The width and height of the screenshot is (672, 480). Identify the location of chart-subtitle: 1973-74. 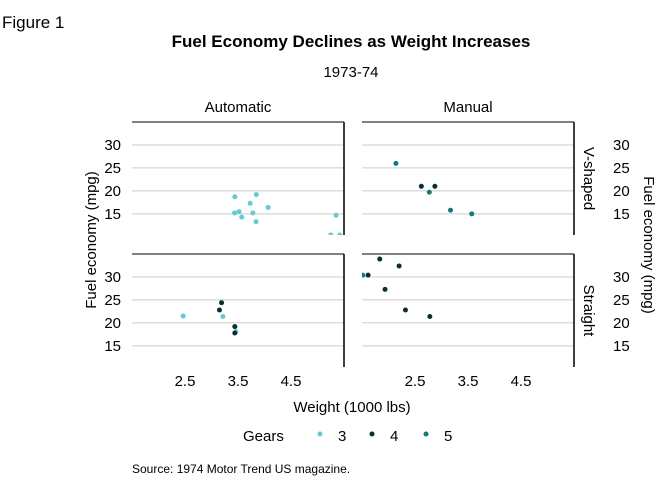
(350, 72).